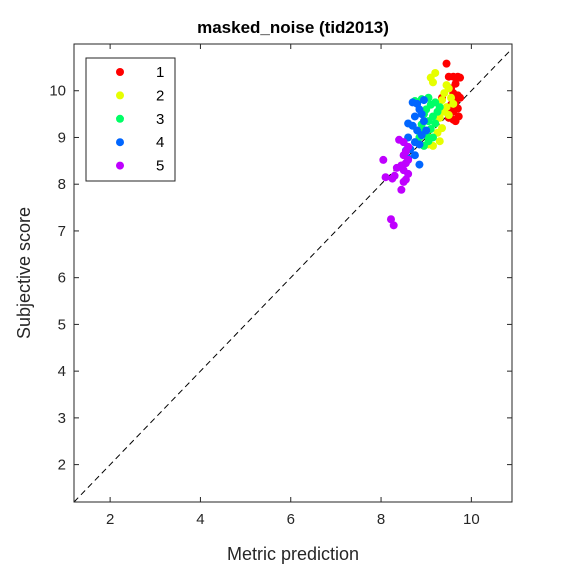 This screenshot has width=567, height=567. What do you see at coordinates (62, 184) in the screenshot?
I see `y-tick-label: 8` at bounding box center [62, 184].